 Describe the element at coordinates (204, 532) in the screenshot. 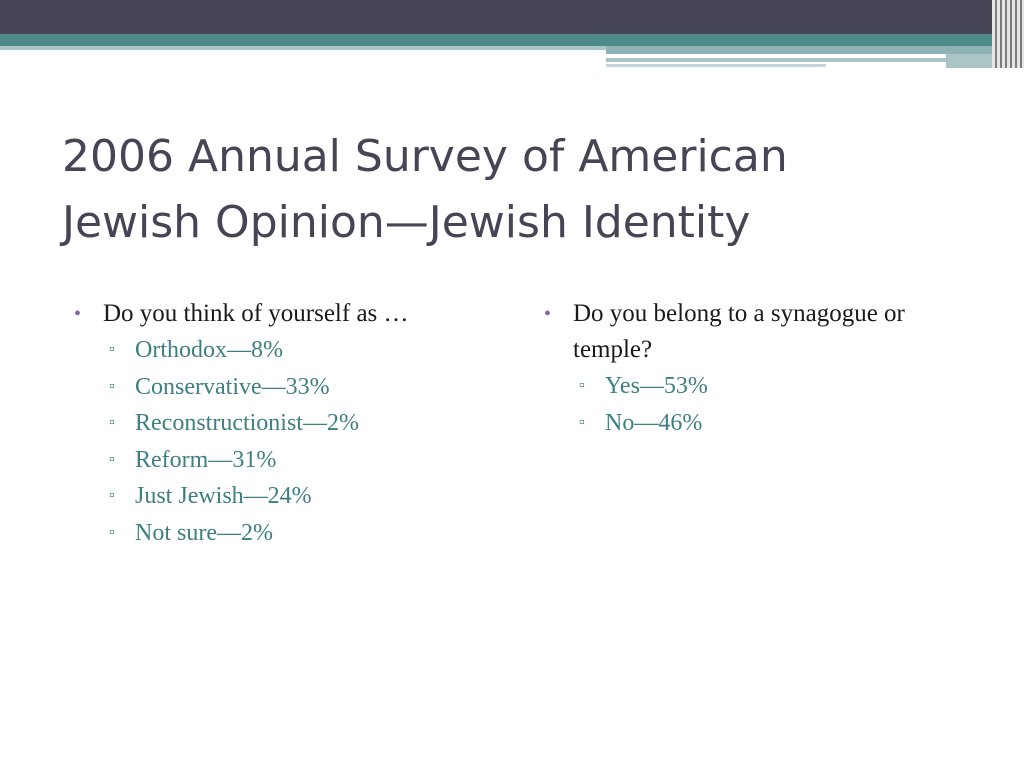

I see `answer-text: Not sure—2%` at that location.